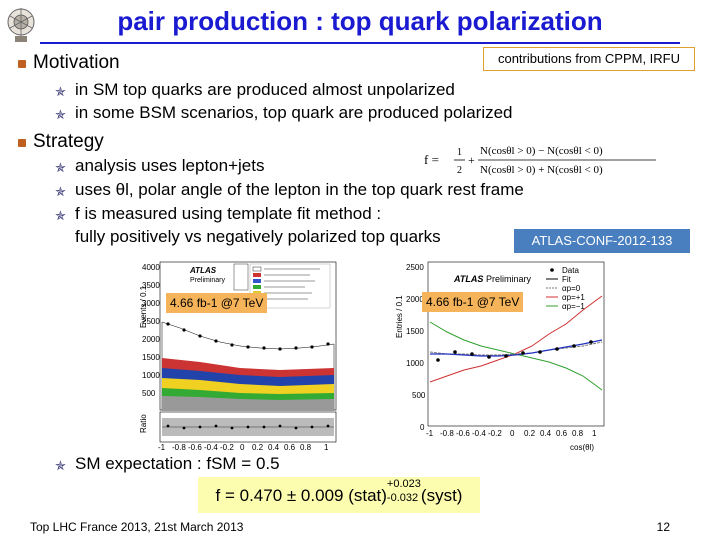 This screenshot has height=540, width=720. What do you see at coordinates (582, 447) in the screenshot?
I see `right-plot-xlabel: cos(θl)` at bounding box center [582, 447].